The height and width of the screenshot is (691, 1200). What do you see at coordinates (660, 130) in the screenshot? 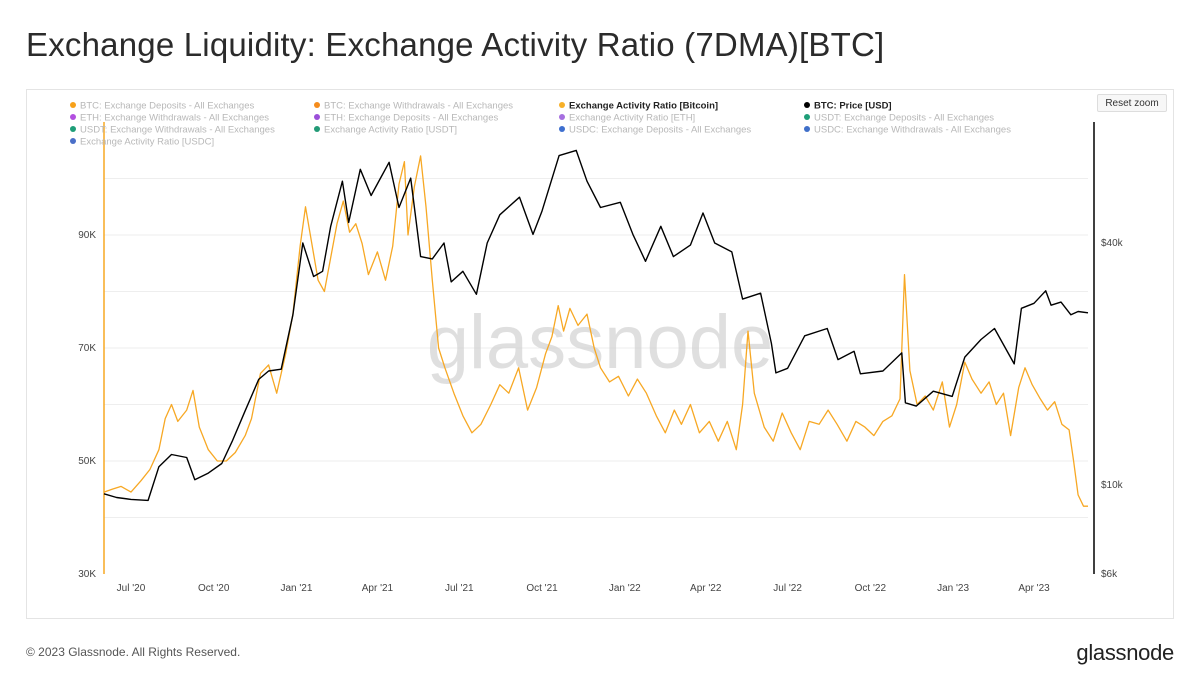
I see `legend-label: USDC: Exchange Deposits - All Exchanges` at bounding box center [660, 130].